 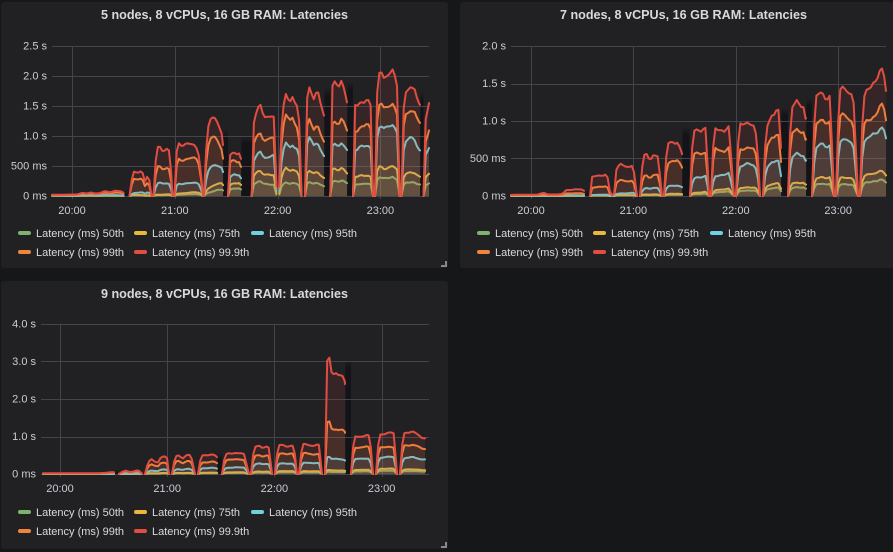 What do you see at coordinates (35, 47) in the screenshot?
I see `svg-text: 2.5 s` at bounding box center [35, 47].